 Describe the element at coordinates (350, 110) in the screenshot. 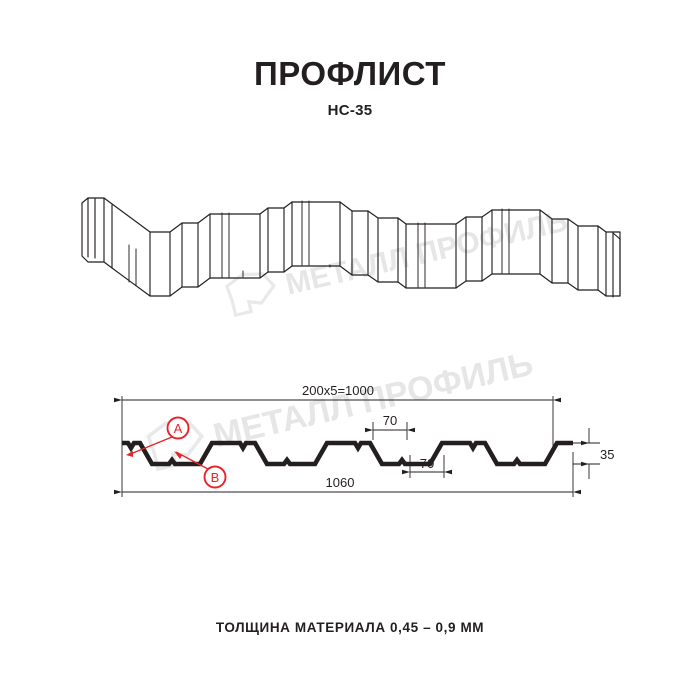

I see `product-model-label: НС-35` at that location.